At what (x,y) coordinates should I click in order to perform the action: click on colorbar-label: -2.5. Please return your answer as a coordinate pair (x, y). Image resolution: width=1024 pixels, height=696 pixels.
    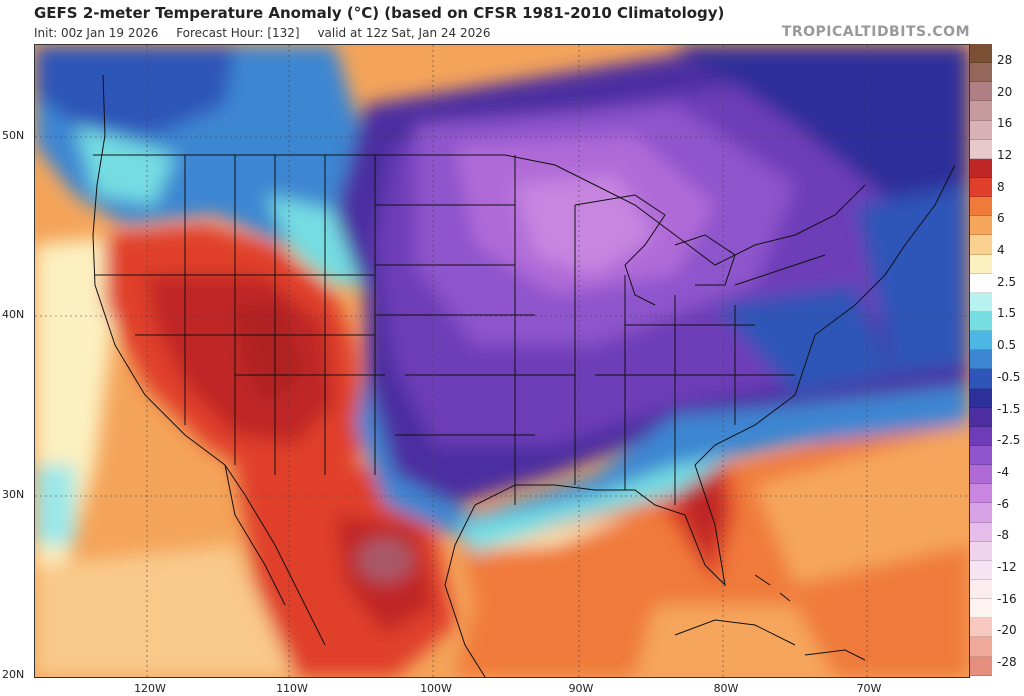
    Looking at the image, I should click on (1009, 440).